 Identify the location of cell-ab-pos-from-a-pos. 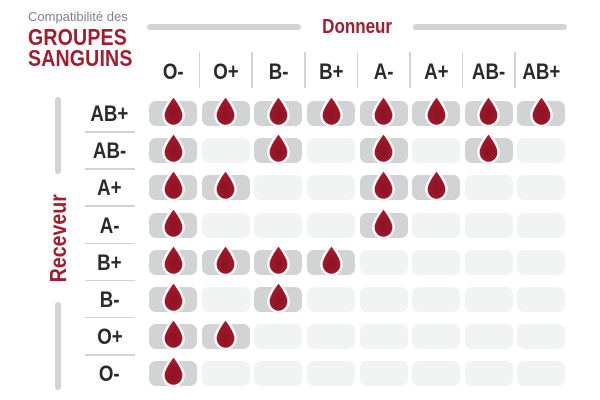
(436, 111).